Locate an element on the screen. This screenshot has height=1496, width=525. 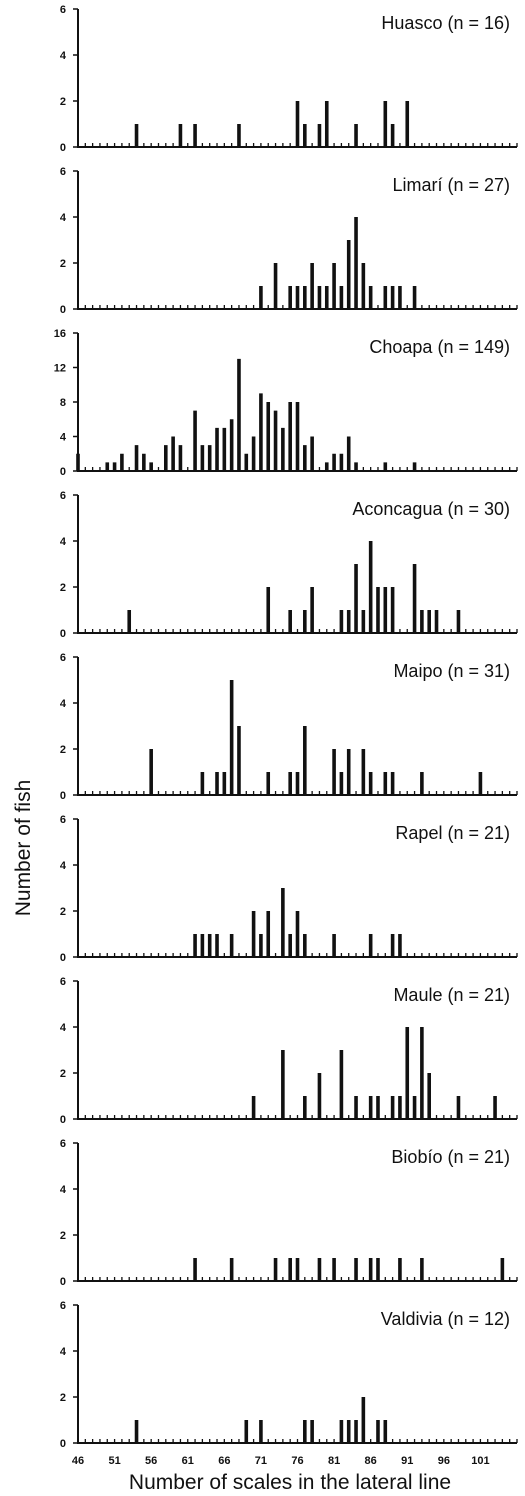
panel-1: 0 2 4 6 Limarí (n = 27) is located at coordinates (289, 241).